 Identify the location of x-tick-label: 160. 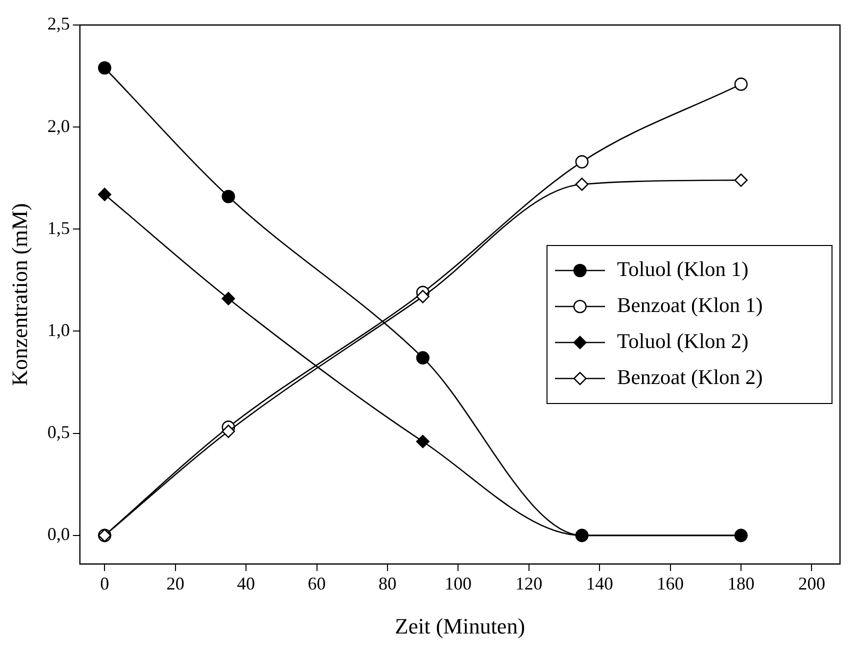
(670, 584).